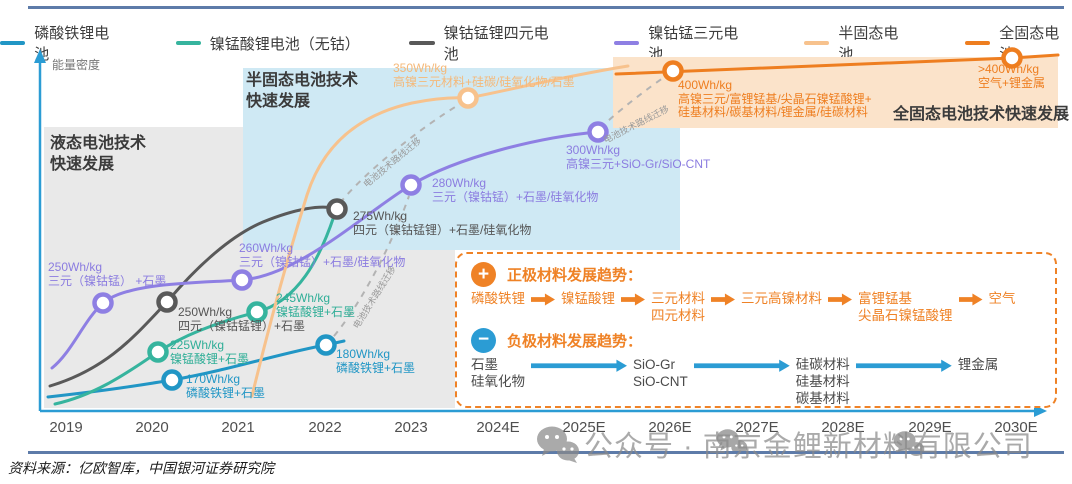 This screenshot has width=1072, height=484. I want to click on label-ncm-300: 300Wh/kg 高镍三元+SiO-Gr/SiO-CNT, so click(638, 157).